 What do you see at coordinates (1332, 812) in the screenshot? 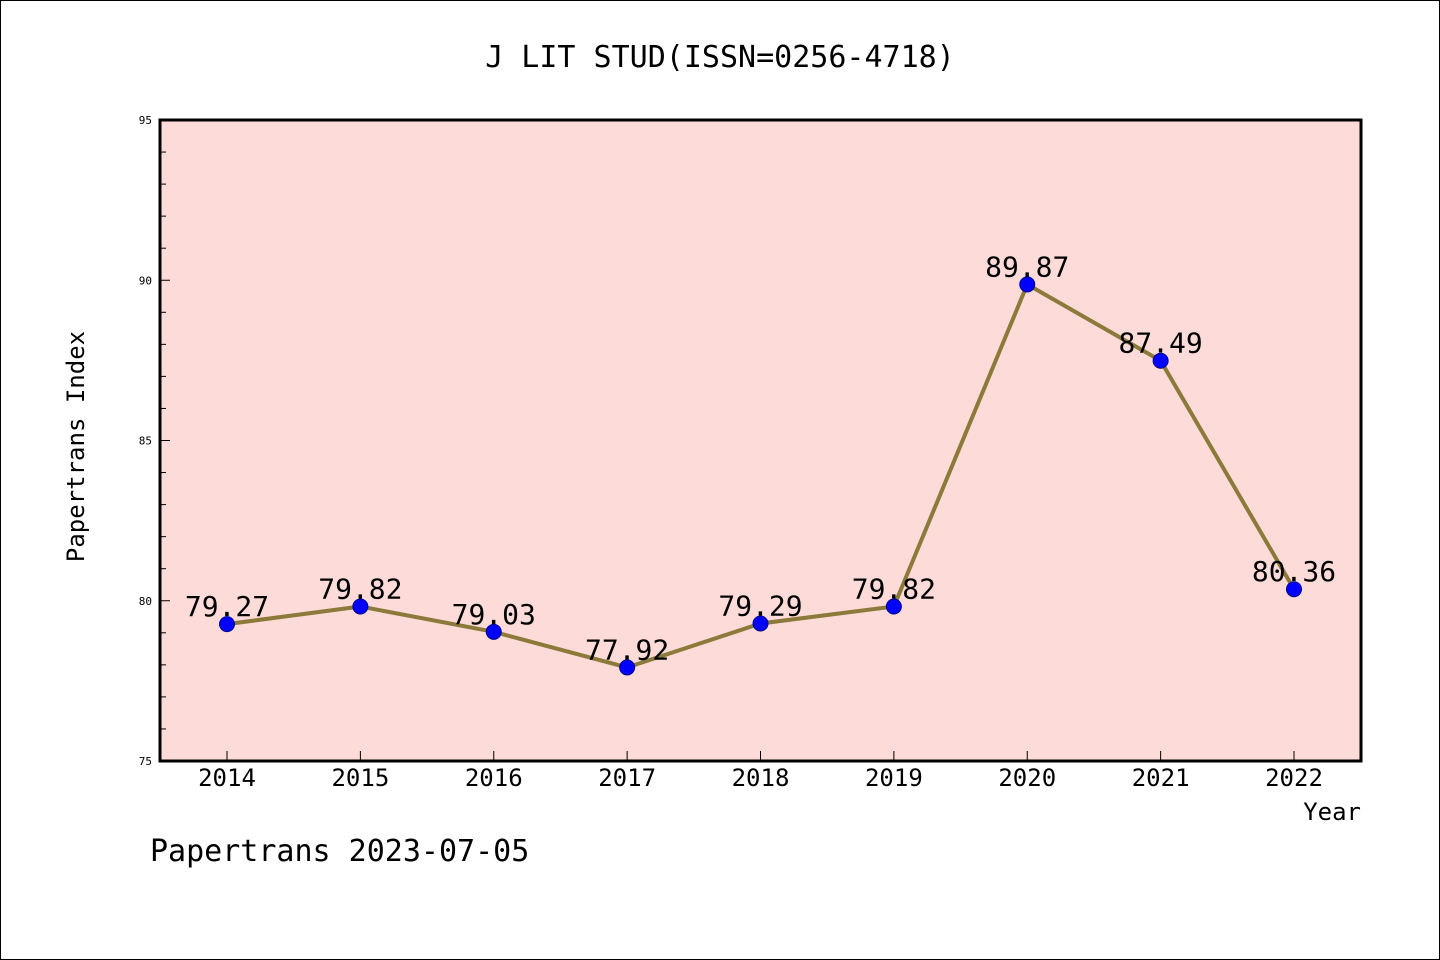
I see `x-axis-label: Year` at bounding box center [1332, 812].